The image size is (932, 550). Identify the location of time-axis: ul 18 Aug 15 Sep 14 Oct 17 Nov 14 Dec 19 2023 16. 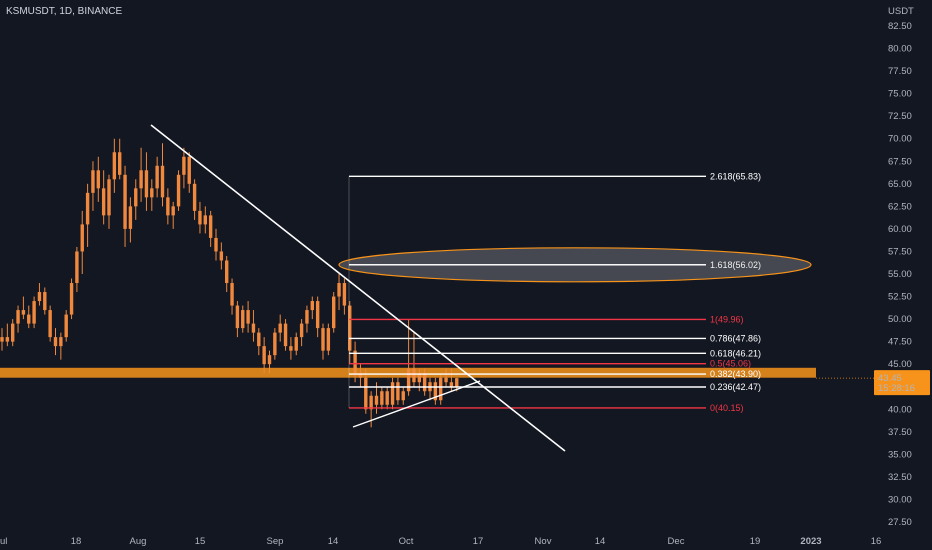
(440, 541).